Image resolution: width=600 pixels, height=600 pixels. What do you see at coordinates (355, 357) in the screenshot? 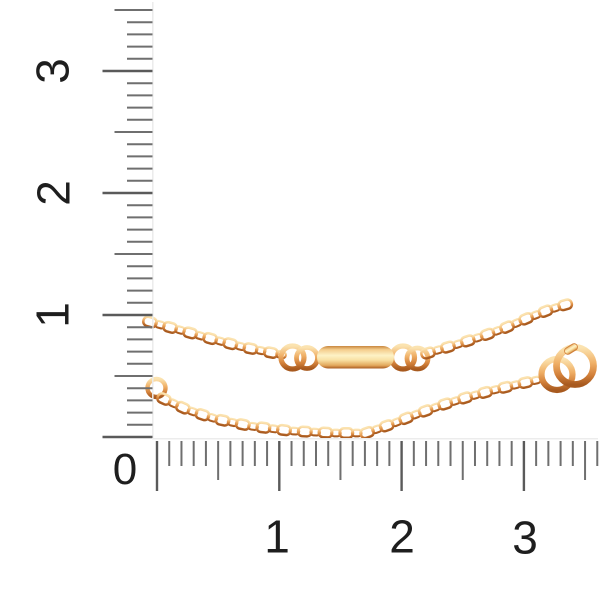
I see `bar-clasp` at bounding box center [355, 357].